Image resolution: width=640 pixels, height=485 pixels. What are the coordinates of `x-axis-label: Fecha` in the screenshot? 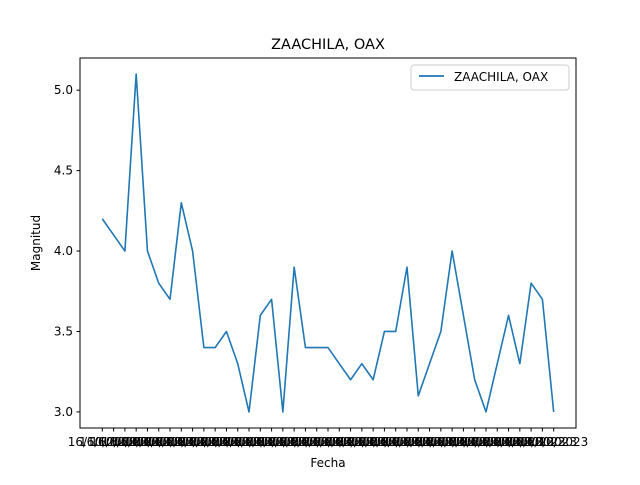 It's located at (327, 463).